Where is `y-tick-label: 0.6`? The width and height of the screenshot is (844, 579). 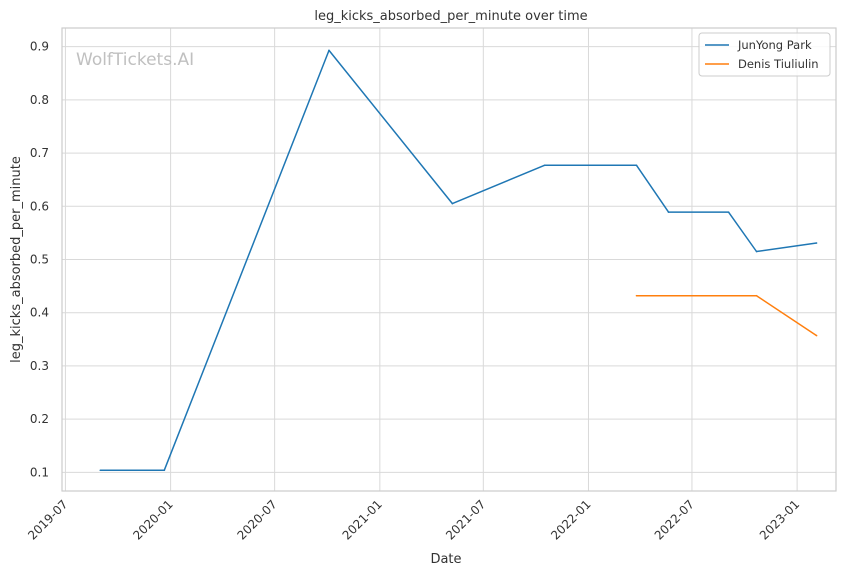 y-tick-label: 0.6 is located at coordinates (39, 206).